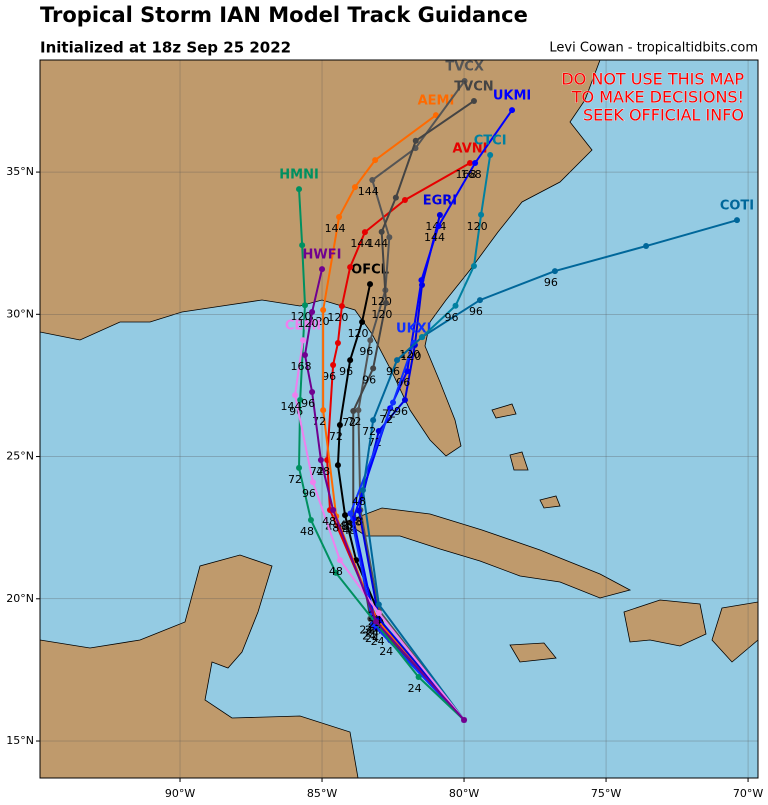 This screenshot has width=768, height=805. Describe the element at coordinates (20, 171) in the screenshot. I see `y-tick-label: 35°N` at that location.